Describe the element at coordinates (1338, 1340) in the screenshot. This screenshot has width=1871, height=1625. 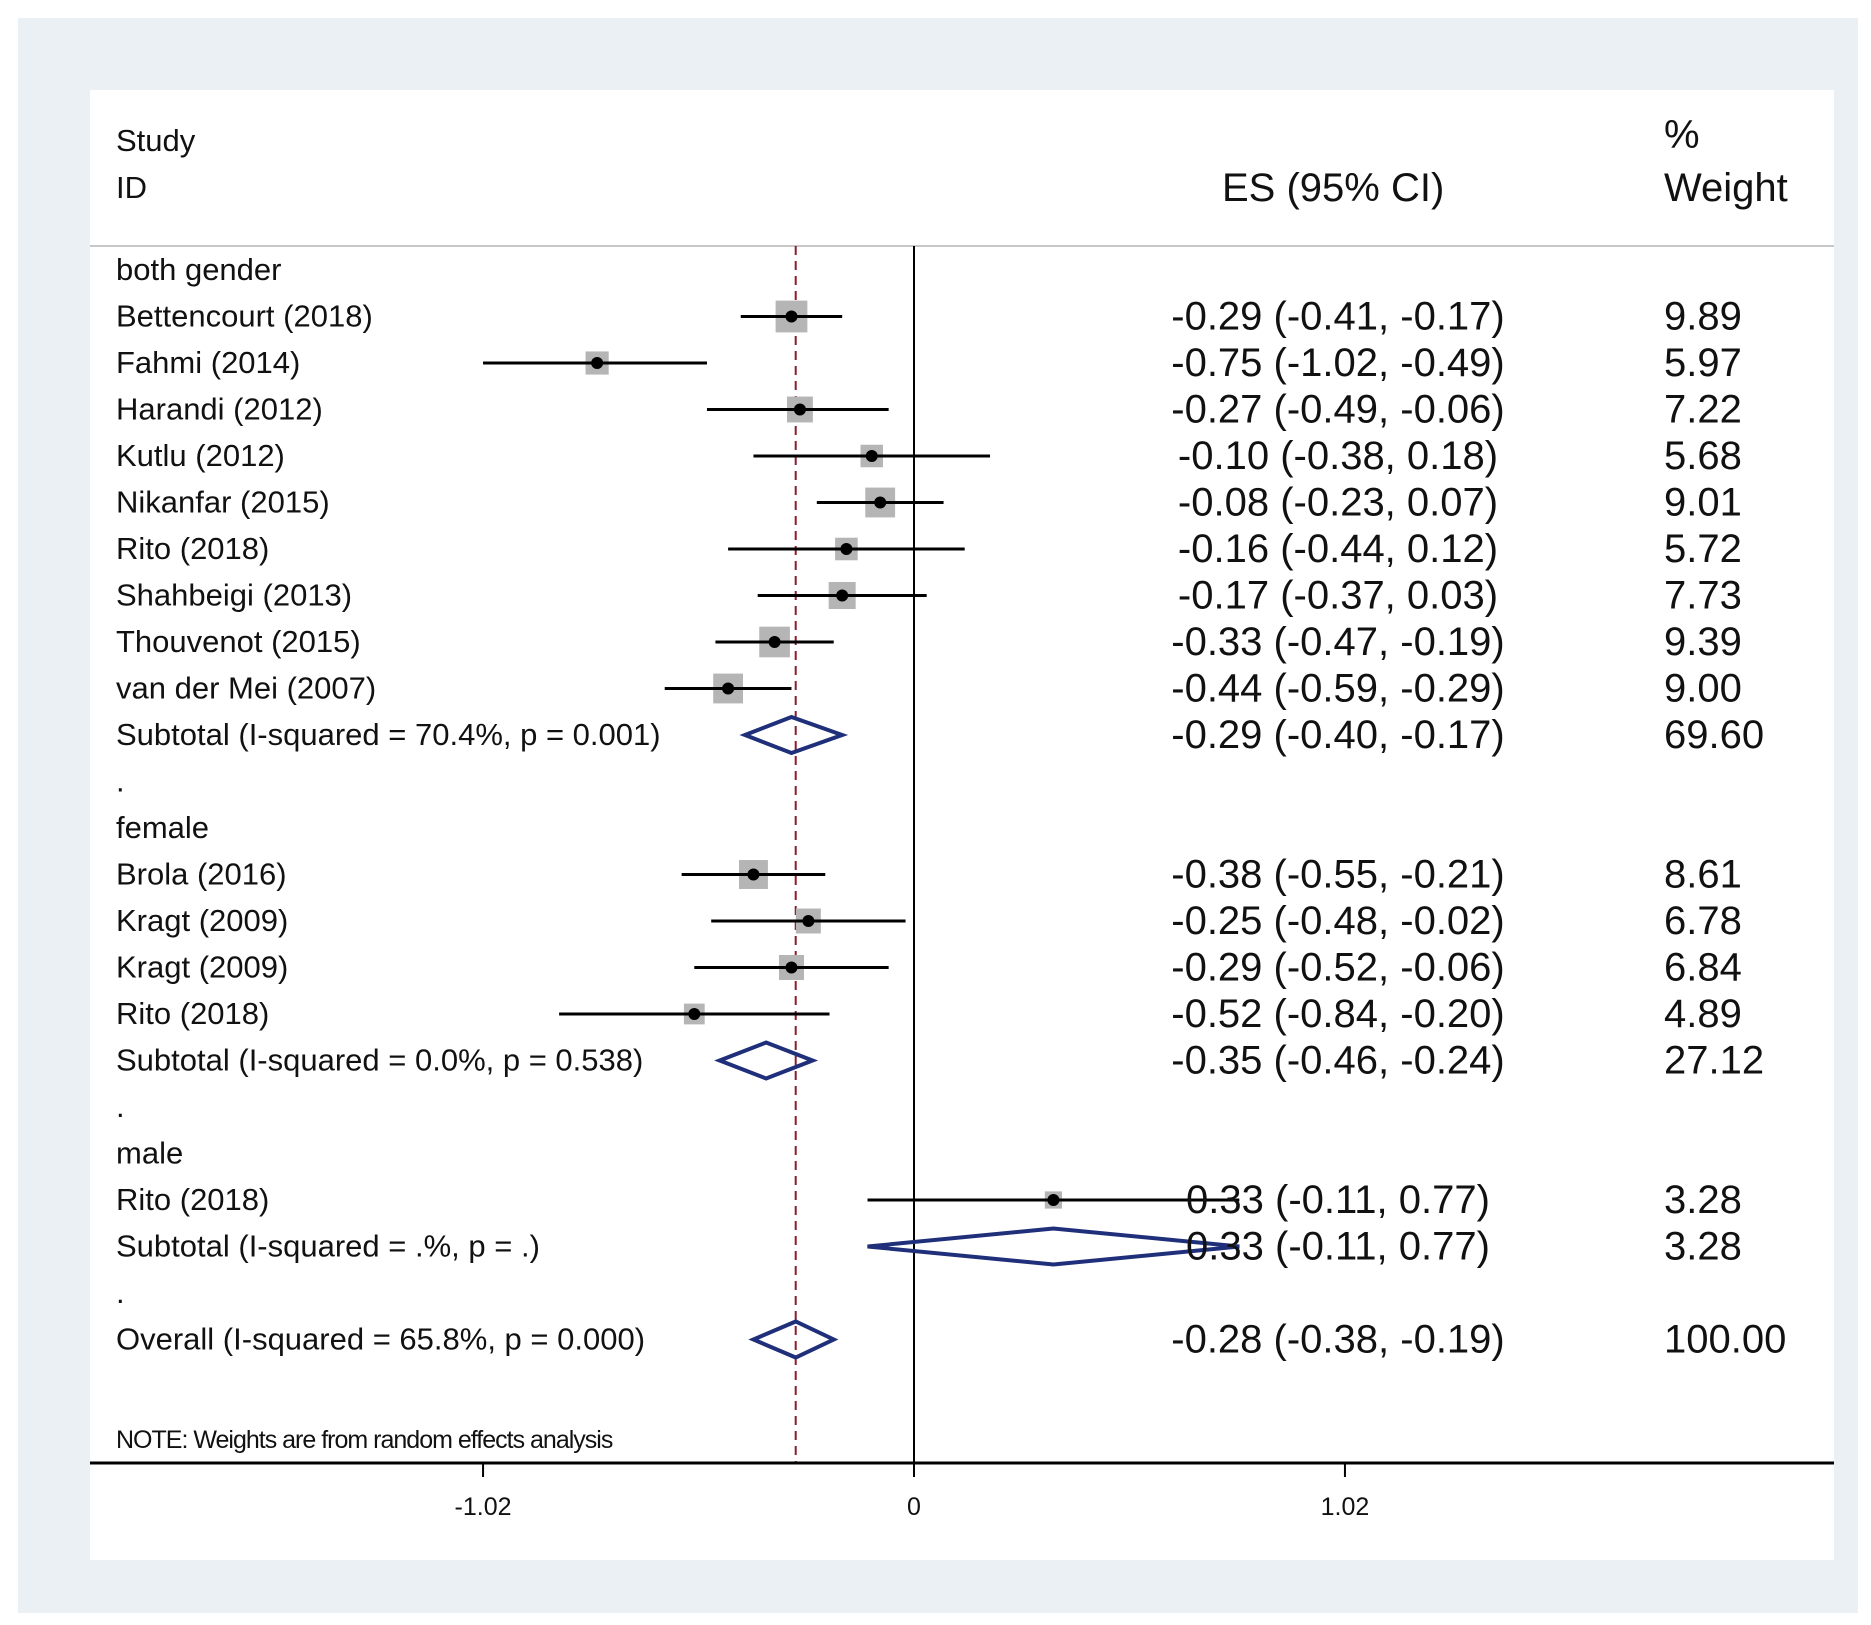
I see `effect-size-ci: -0.28 (-0.38, -0.19)` at that location.